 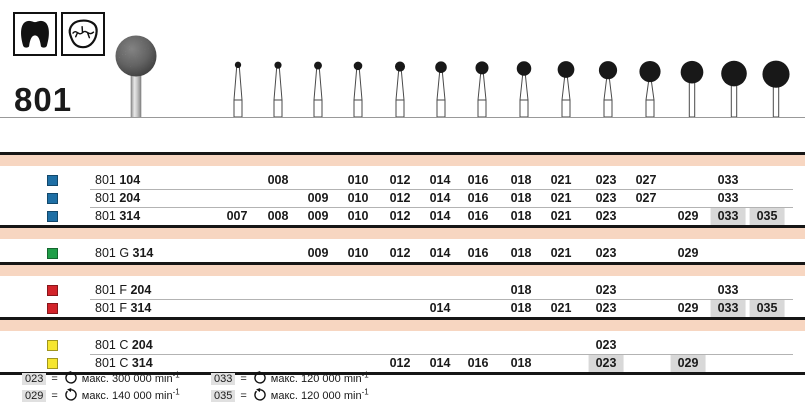 I want to click on table-row: 801 F 314 014 018 021 023 029 033 035, so click(x=402, y=308).